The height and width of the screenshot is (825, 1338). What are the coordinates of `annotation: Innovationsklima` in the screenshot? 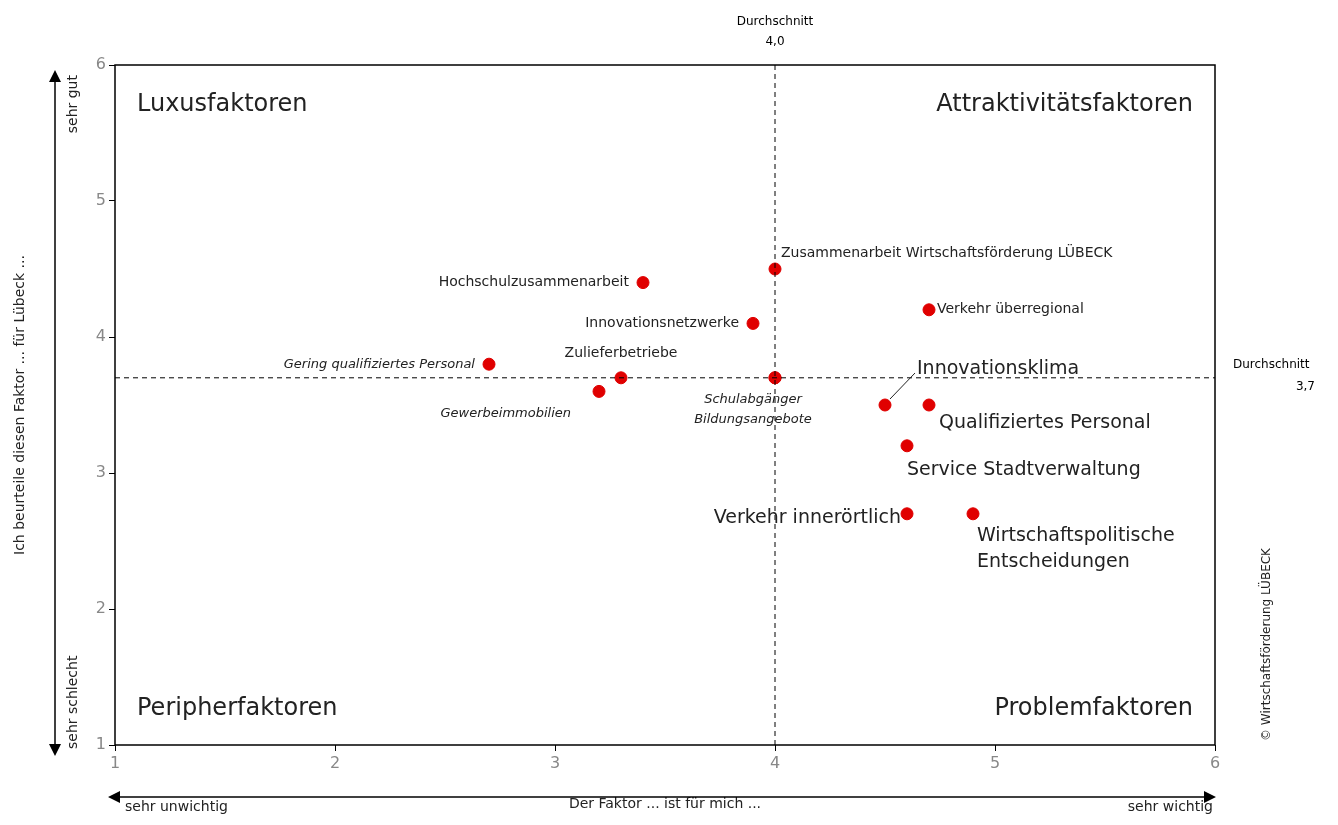 It's located at (998, 366).